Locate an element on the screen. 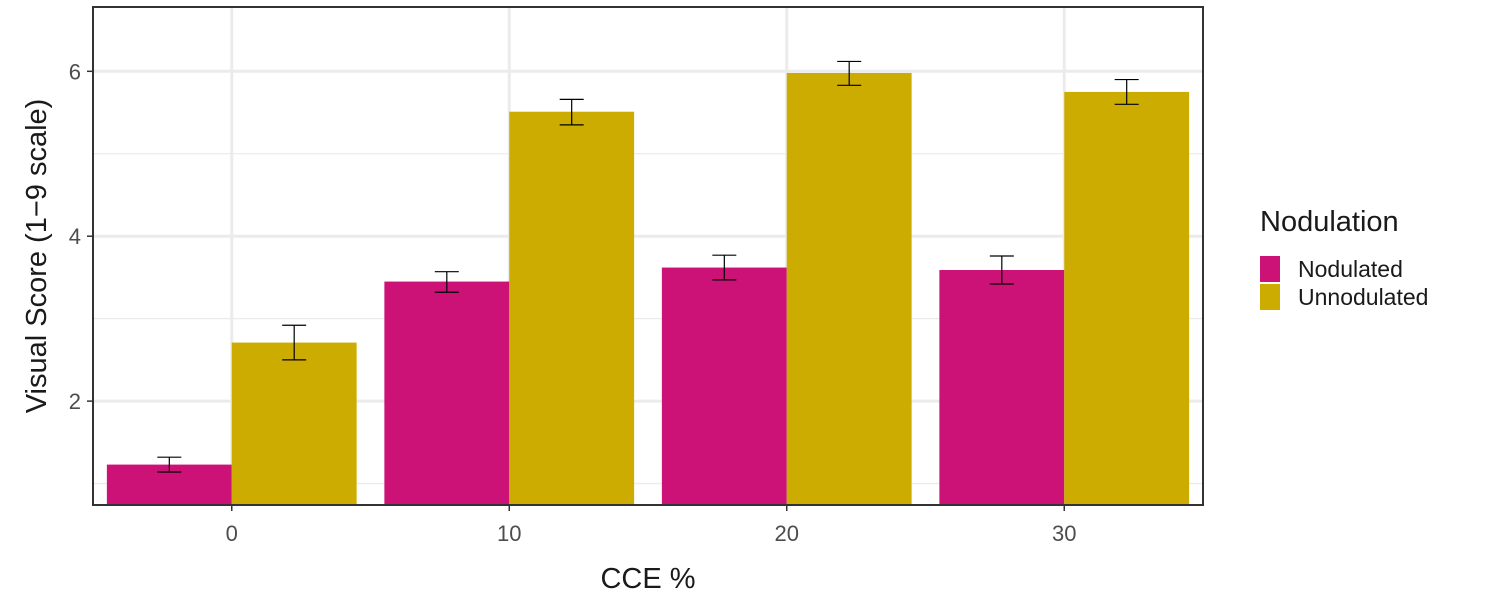 This screenshot has height=596, width=1491. legend-label-unnodulated: Unnodulated is located at coordinates (1363, 297).